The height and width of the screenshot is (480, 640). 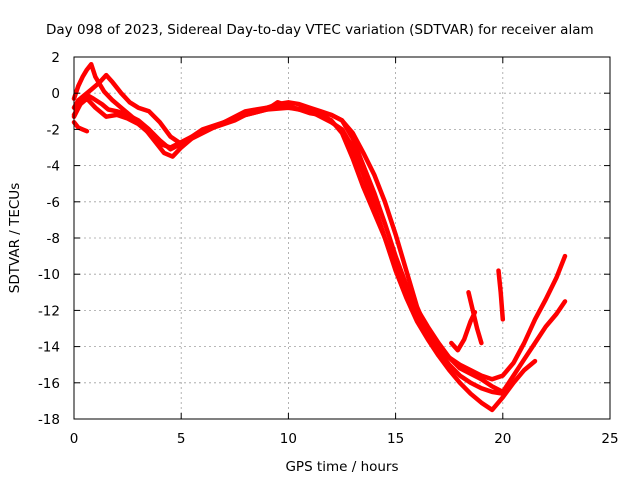 I want to click on series-fragment-b, so click(x=463, y=331).